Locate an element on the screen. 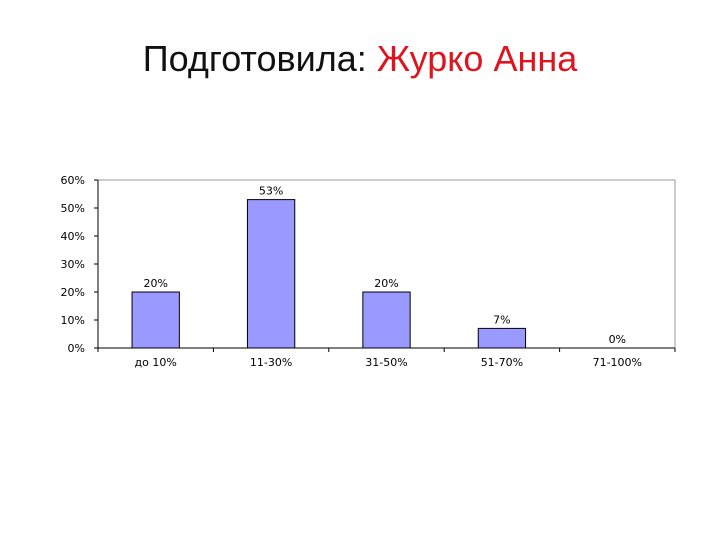  y-tick-label: 30% is located at coordinates (73, 264).